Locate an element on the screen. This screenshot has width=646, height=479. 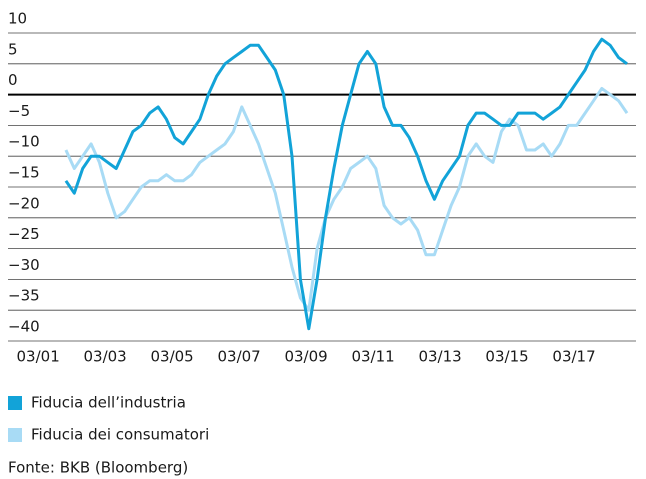
legend-label: Fiducia dei consumatori is located at coordinates (120, 435).